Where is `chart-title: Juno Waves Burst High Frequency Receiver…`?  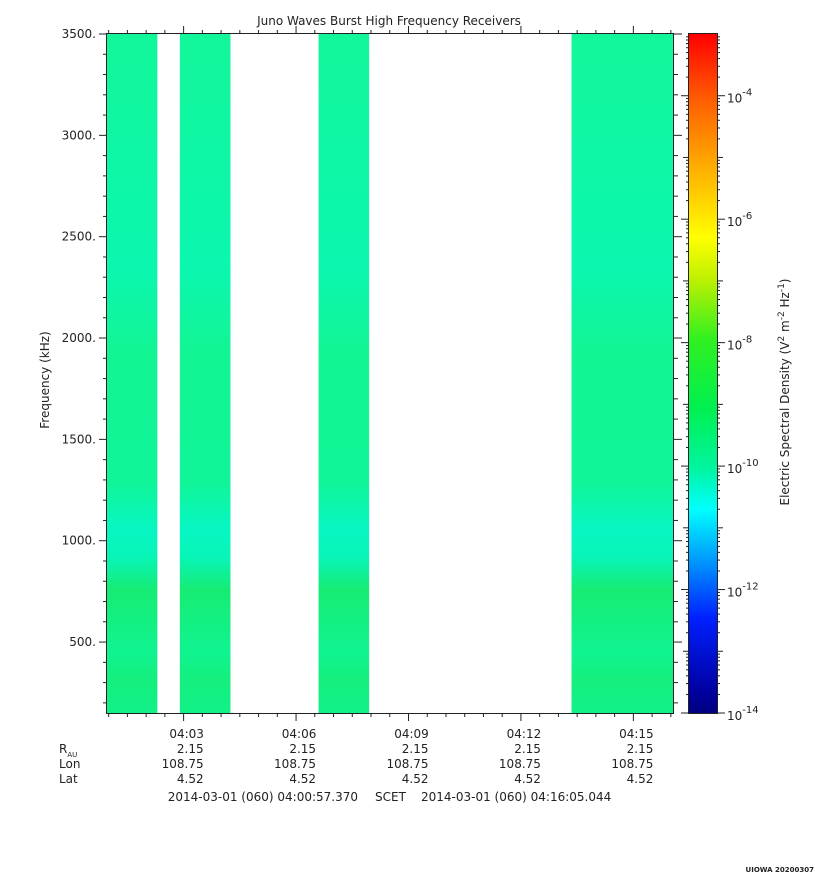 chart-title: Juno Waves Burst High Frequency Receiver… is located at coordinates (388, 21).